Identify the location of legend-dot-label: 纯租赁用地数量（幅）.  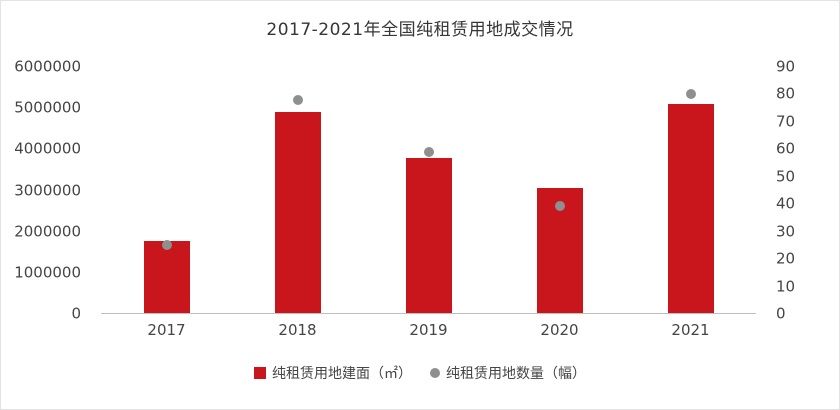
(516, 374).